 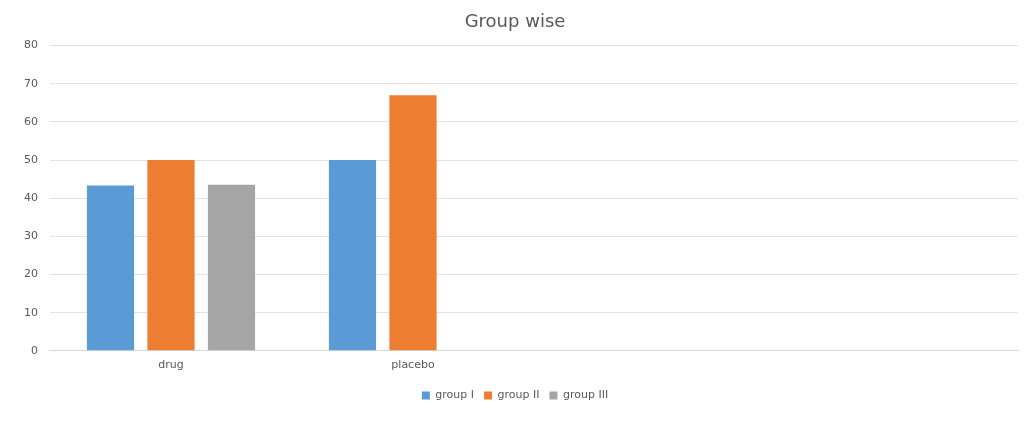 What do you see at coordinates (31, 45) in the screenshot?
I see `y-tick-label: 80` at bounding box center [31, 45].